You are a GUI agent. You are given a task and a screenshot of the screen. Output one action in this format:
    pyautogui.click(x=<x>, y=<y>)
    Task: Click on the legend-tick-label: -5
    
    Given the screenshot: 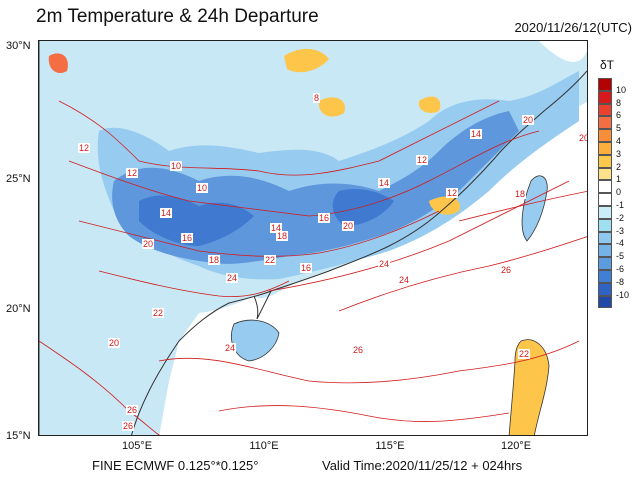 What is the action you would take?
    pyautogui.click(x=620, y=256)
    